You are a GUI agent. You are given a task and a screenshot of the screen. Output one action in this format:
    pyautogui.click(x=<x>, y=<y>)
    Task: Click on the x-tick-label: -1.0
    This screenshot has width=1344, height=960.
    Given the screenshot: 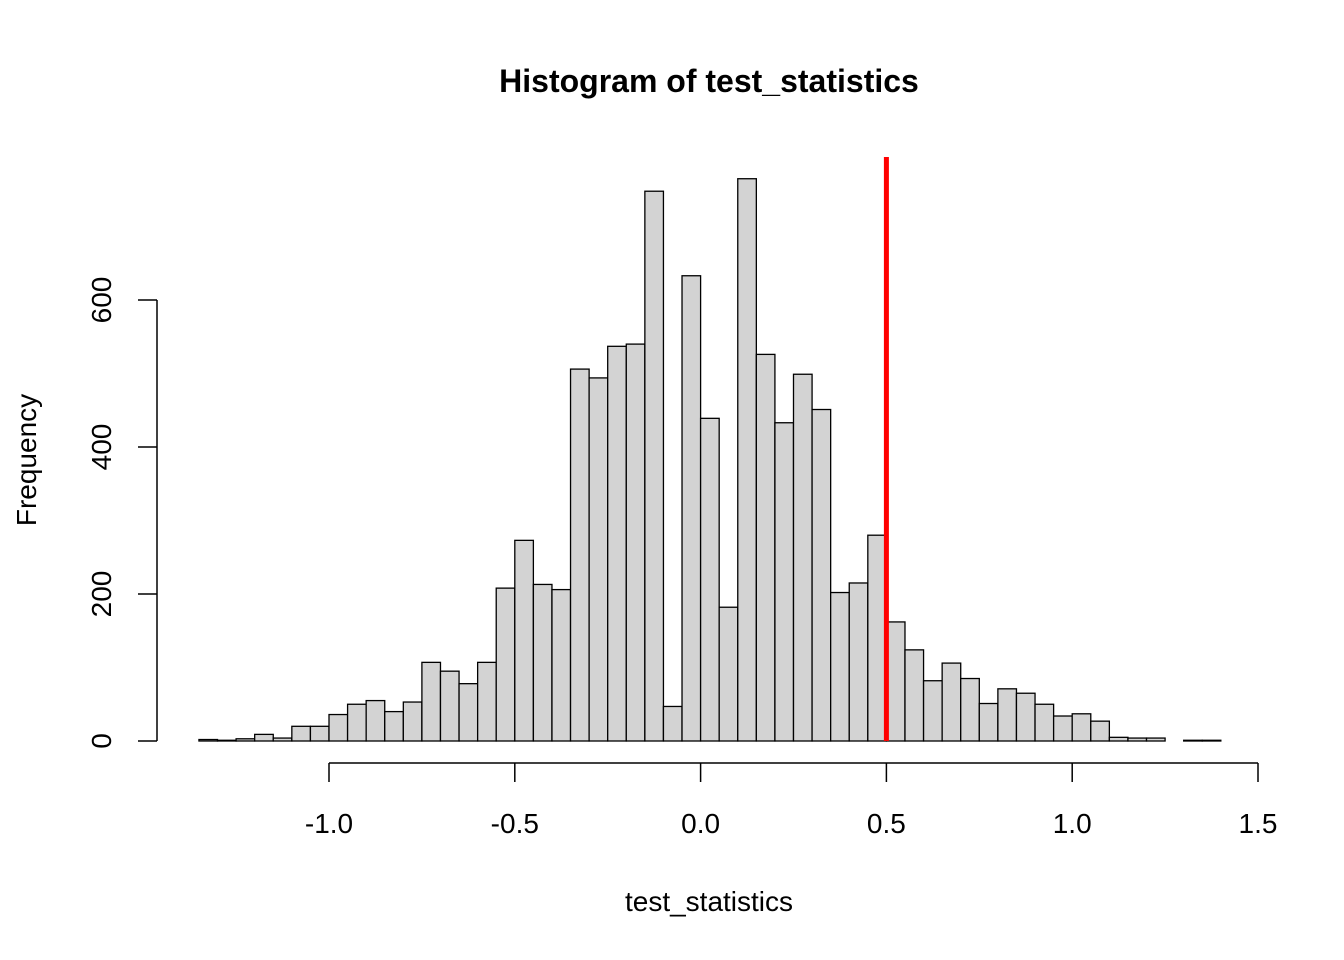 What is the action you would take?
    pyautogui.click(x=329, y=823)
    